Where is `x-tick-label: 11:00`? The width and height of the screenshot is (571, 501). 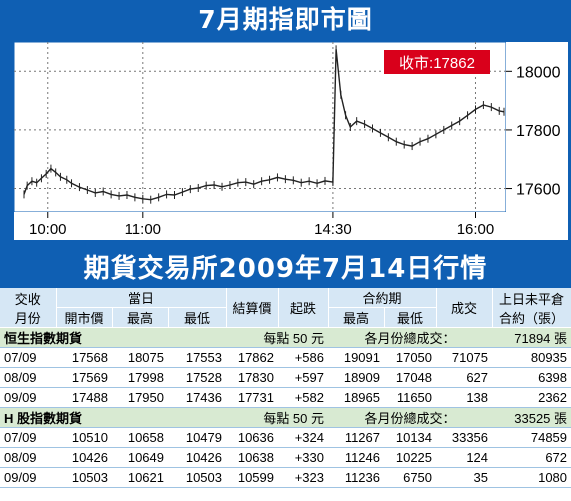
x-tick-label: 11:00 is located at coordinates (143, 229).